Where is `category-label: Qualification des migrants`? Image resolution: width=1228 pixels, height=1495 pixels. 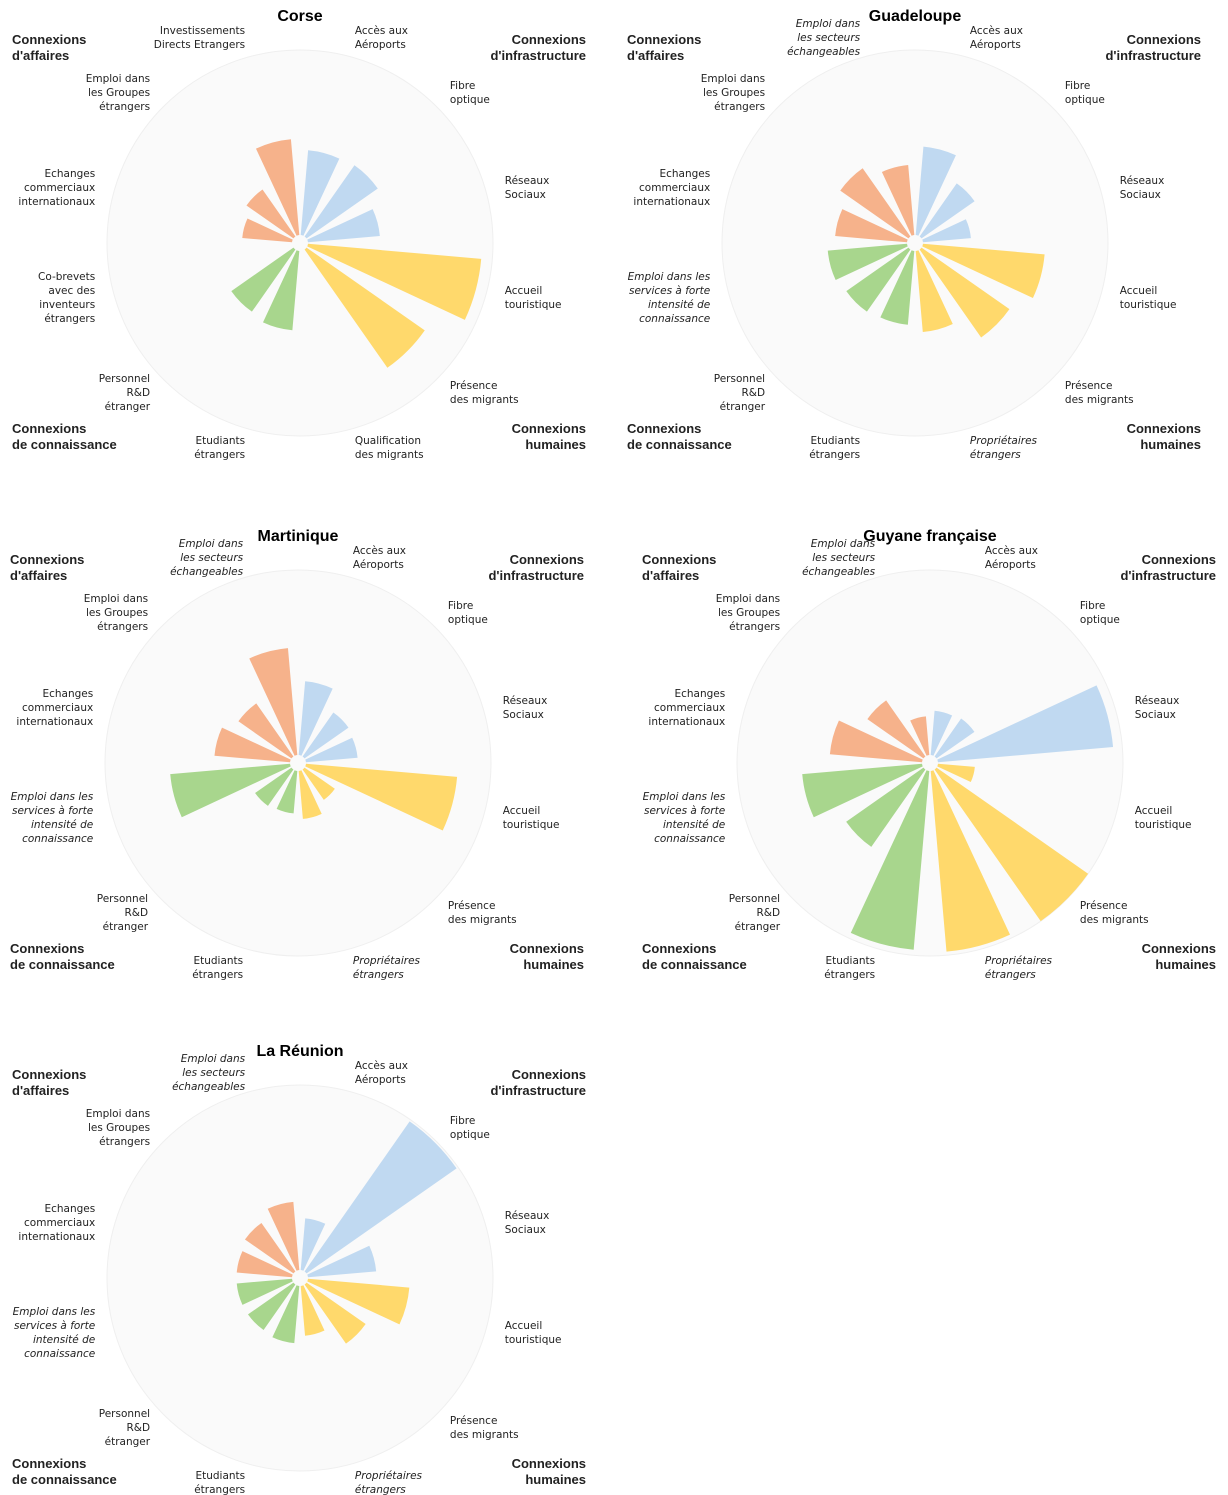 category-label: Qualification des migrants is located at coordinates (389, 448).